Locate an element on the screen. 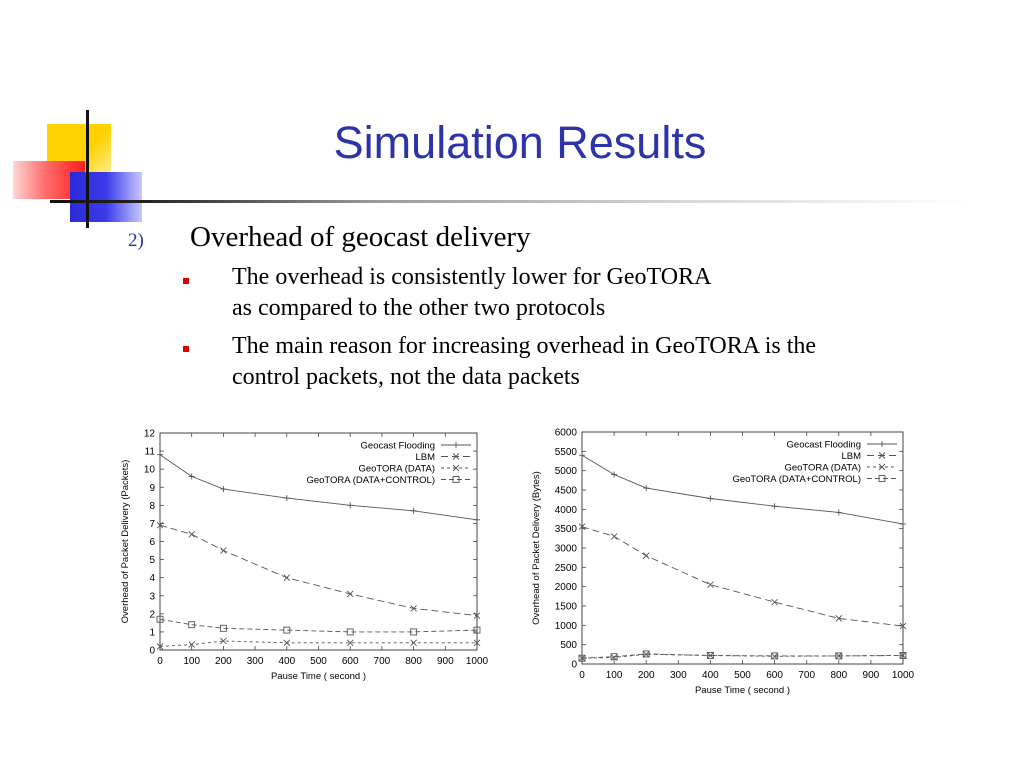 Image resolution: width=1024 pixels, height=768 pixels. y-tick-label: 6 is located at coordinates (152, 542).